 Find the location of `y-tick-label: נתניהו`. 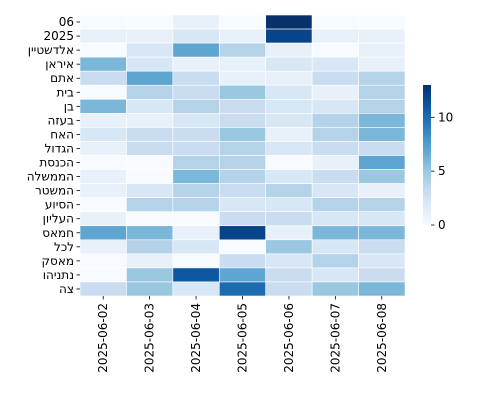

y-tick-label: נתניהו is located at coordinates (58, 275).